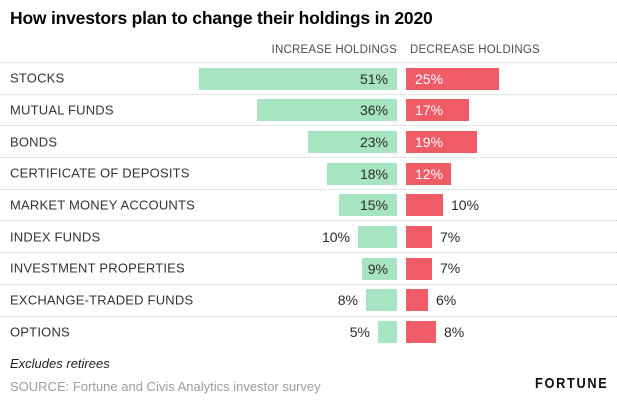  Describe the element at coordinates (40, 332) in the screenshot. I see `category-label: OPTIONS` at that location.